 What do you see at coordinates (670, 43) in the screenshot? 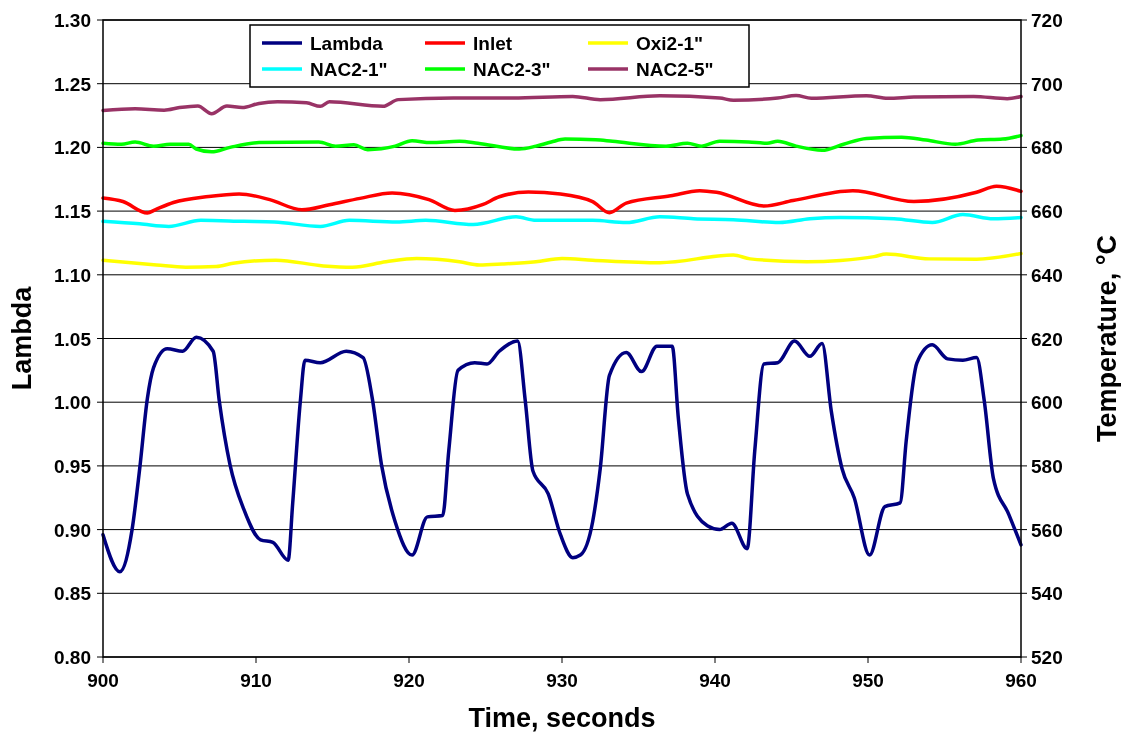
I see `legend-label: Oxi2-1"` at bounding box center [670, 43].